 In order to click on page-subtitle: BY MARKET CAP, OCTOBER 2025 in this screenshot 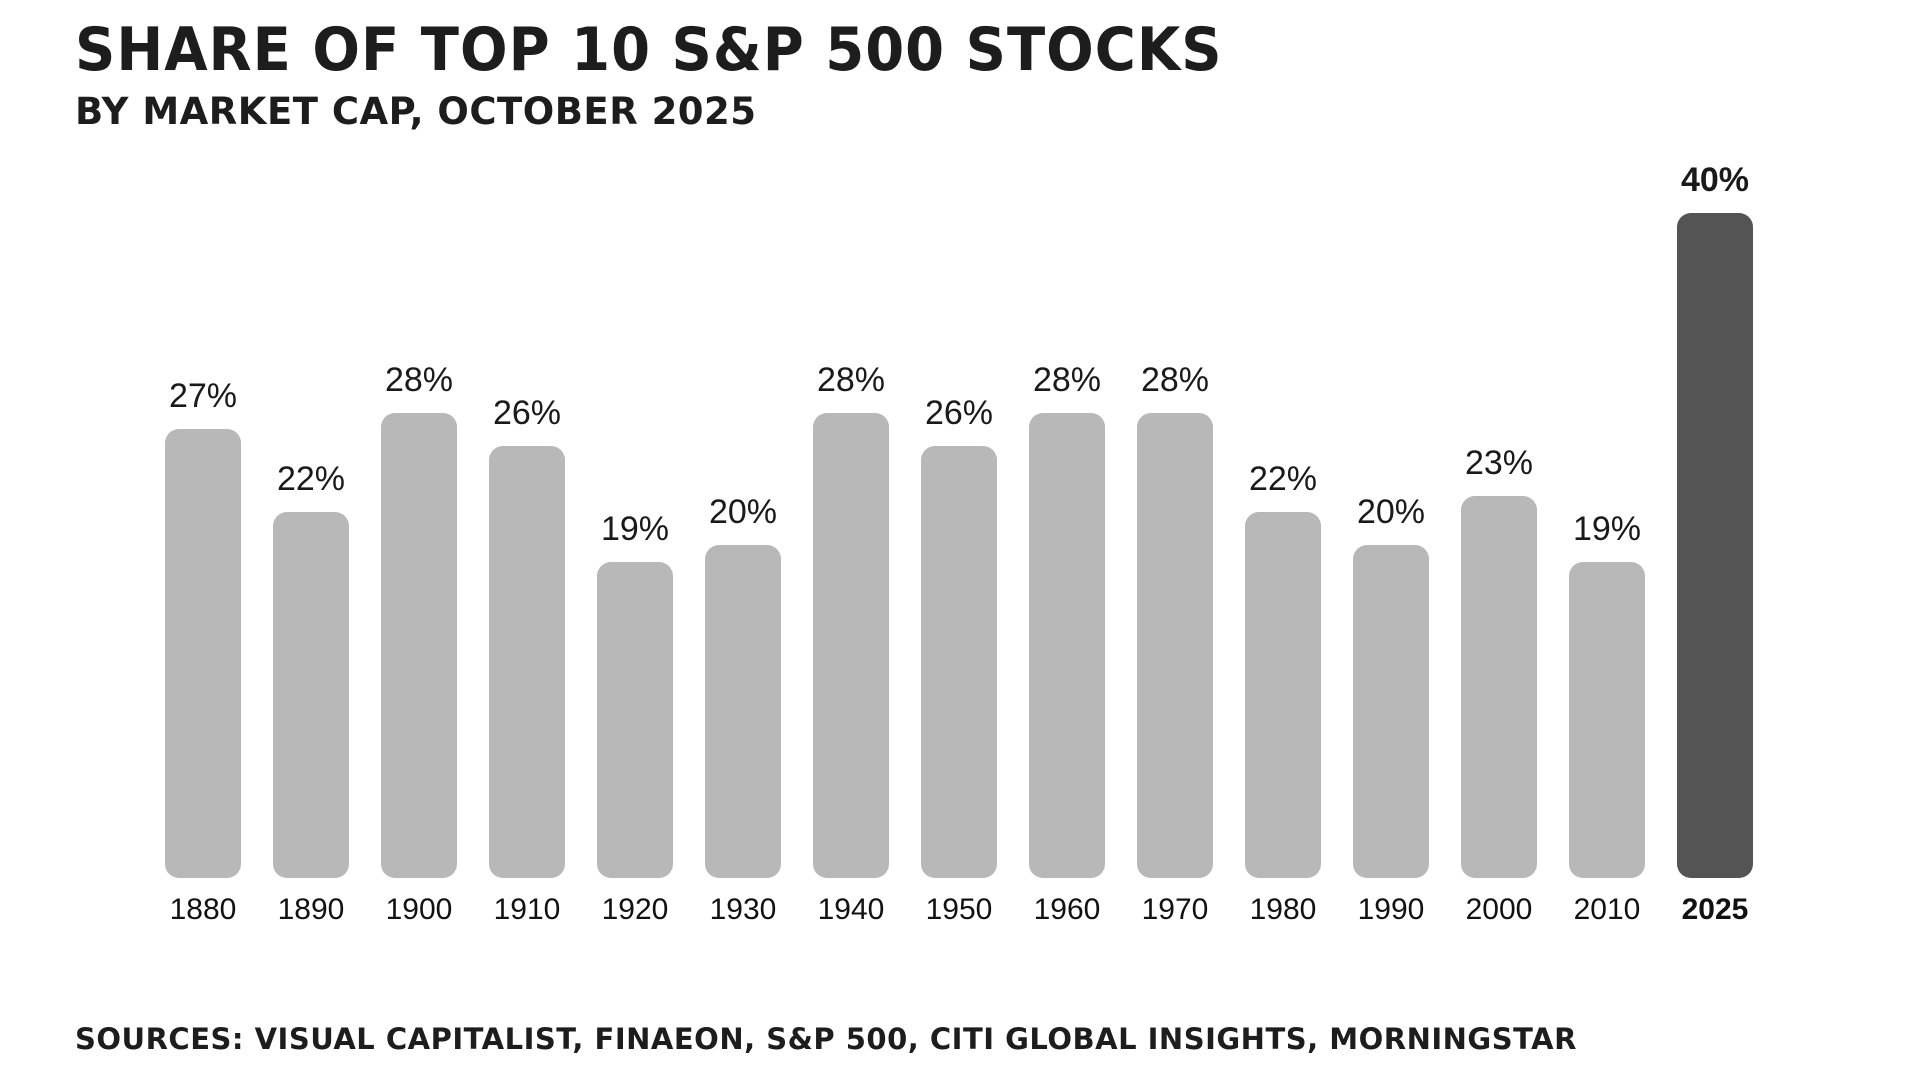, I will do `click(416, 111)`.